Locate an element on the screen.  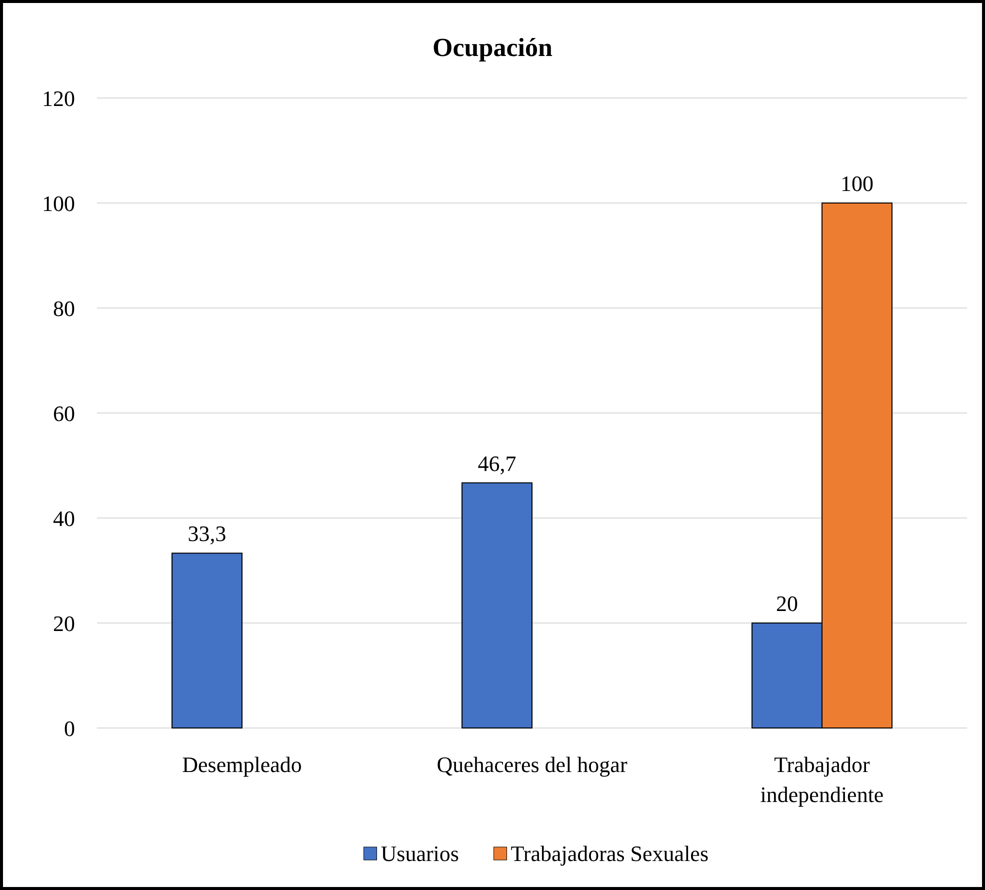
y-tick-label: 80 is located at coordinates (64, 308).